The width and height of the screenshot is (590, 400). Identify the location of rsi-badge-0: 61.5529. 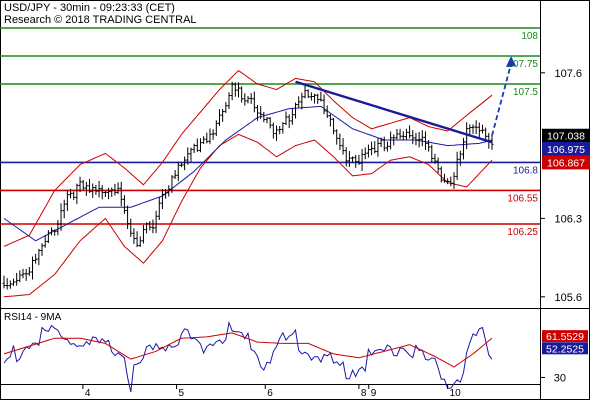
(565, 336).